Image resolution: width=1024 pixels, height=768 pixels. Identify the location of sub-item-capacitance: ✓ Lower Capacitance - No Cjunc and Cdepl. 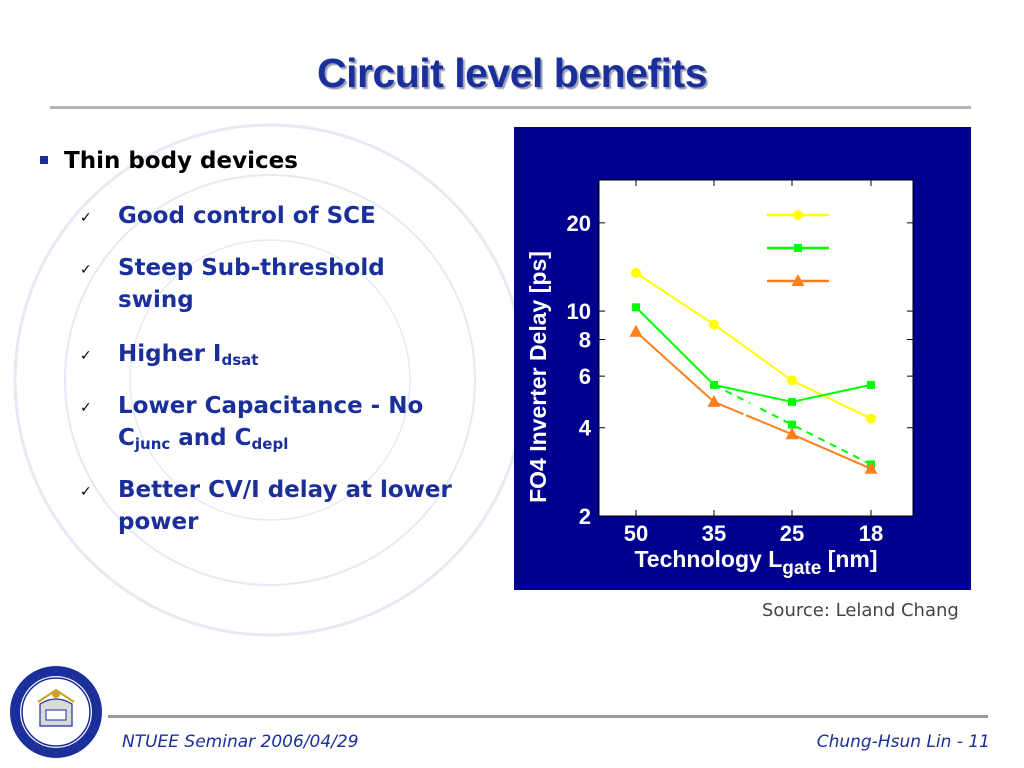
(295, 425).